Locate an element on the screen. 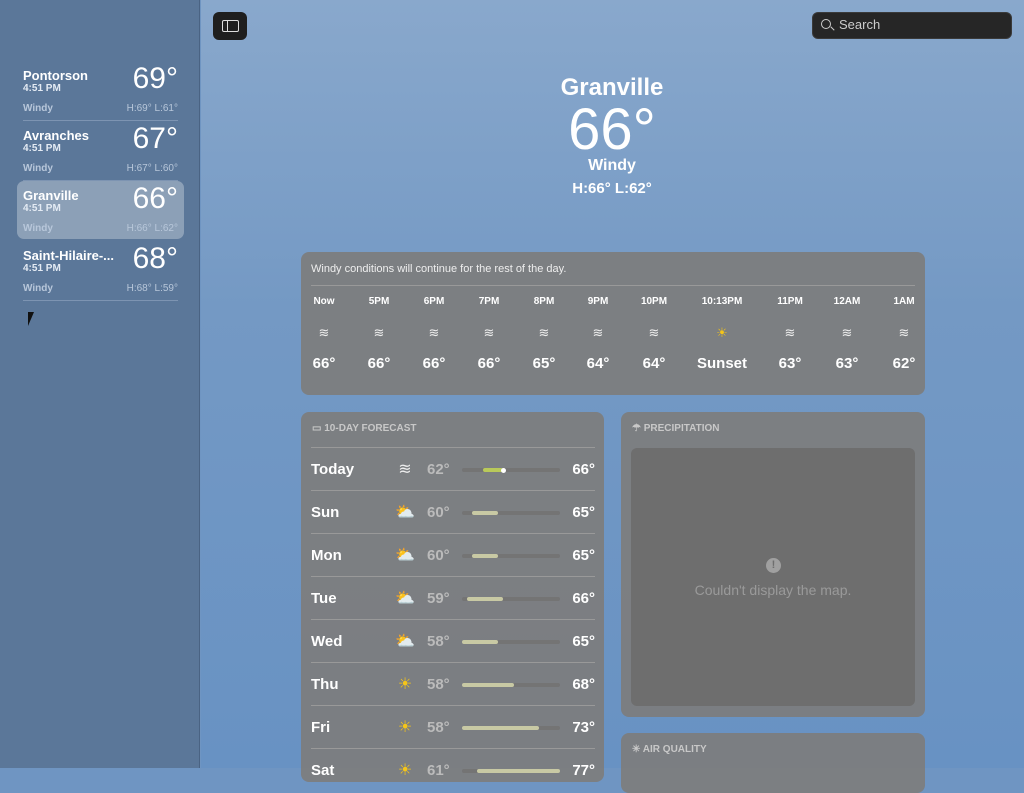 Image resolution: width=1024 pixels, height=793 pixels. hour-label: 10PM is located at coordinates (654, 301).